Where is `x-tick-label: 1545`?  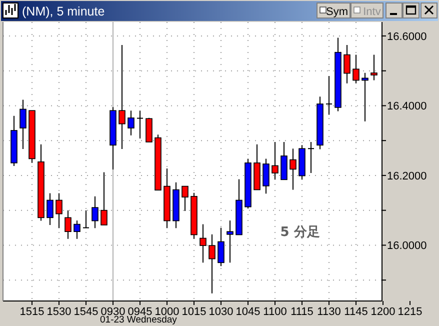 x-tick-label: 1545 is located at coordinates (86, 312).